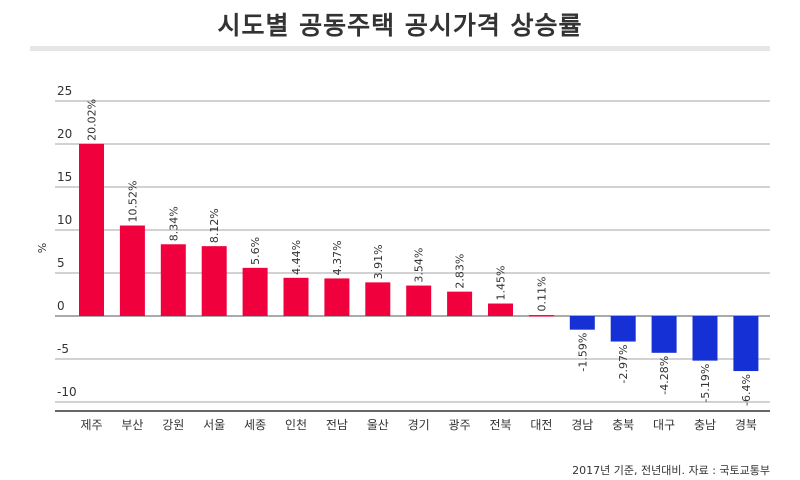  I want to click on x-tick-label: 제주, so click(91, 425).